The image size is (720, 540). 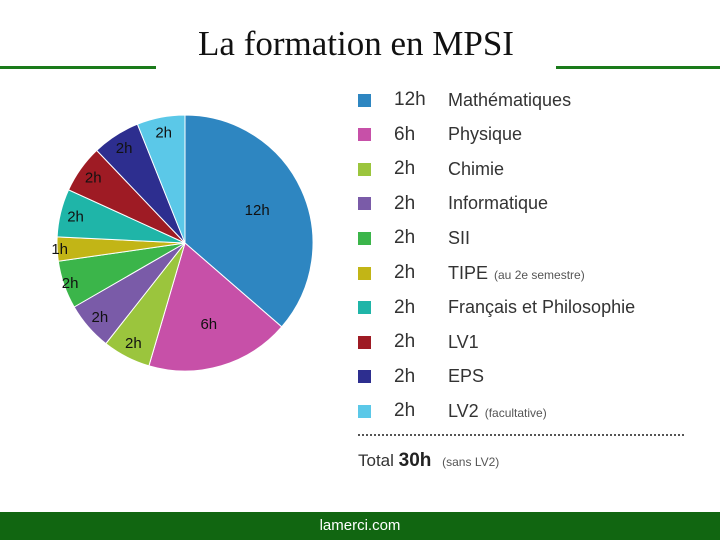 I want to click on legend-item: 12h Mathématiques, so click(x=526, y=100).